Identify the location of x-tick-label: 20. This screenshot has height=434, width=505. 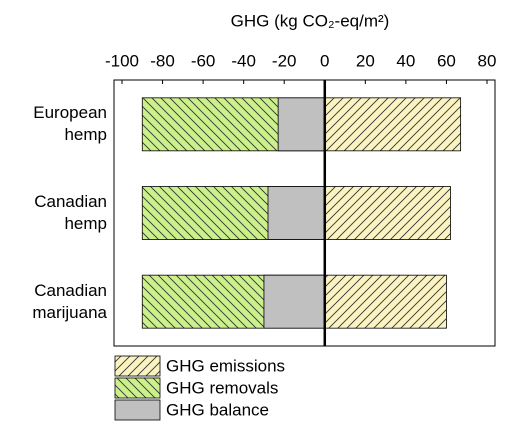
(365, 60).